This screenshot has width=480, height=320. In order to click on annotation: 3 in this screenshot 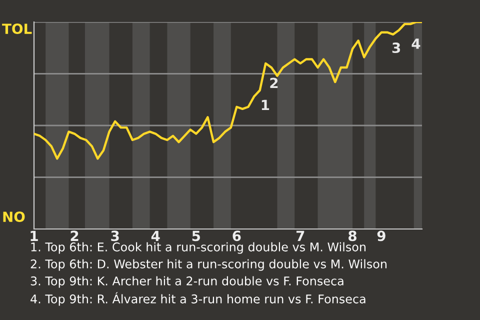, I will do `click(396, 48)`.